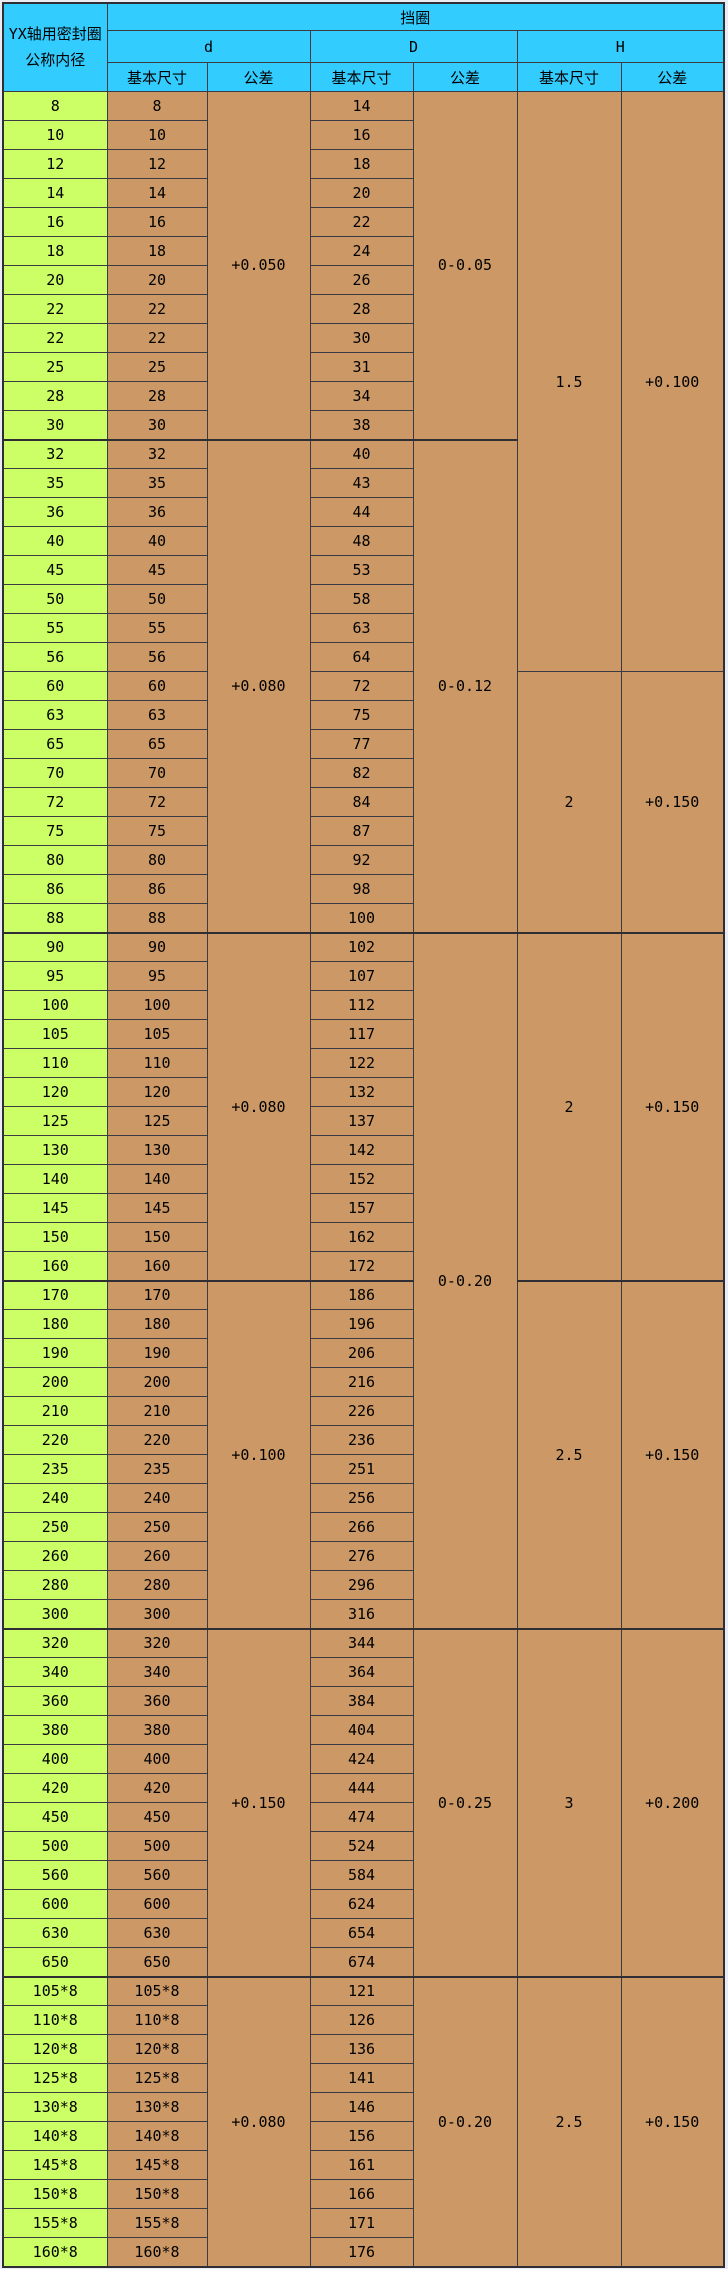  What do you see at coordinates (55, 599) in the screenshot?
I see `nominal-diameter-cell: 50` at bounding box center [55, 599].